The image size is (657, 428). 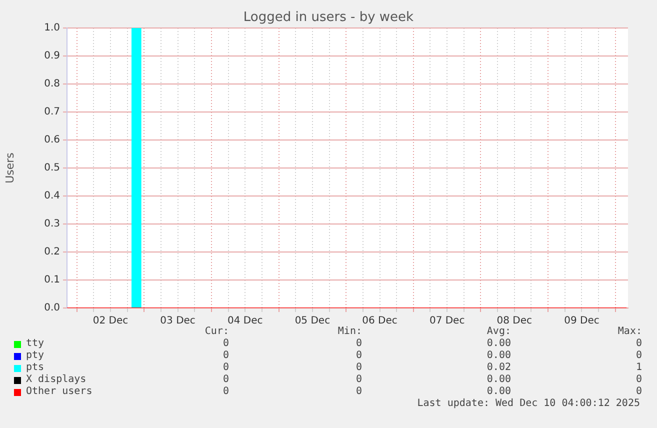 I want to click on y-tick-label: 0.9, so click(x=52, y=56).